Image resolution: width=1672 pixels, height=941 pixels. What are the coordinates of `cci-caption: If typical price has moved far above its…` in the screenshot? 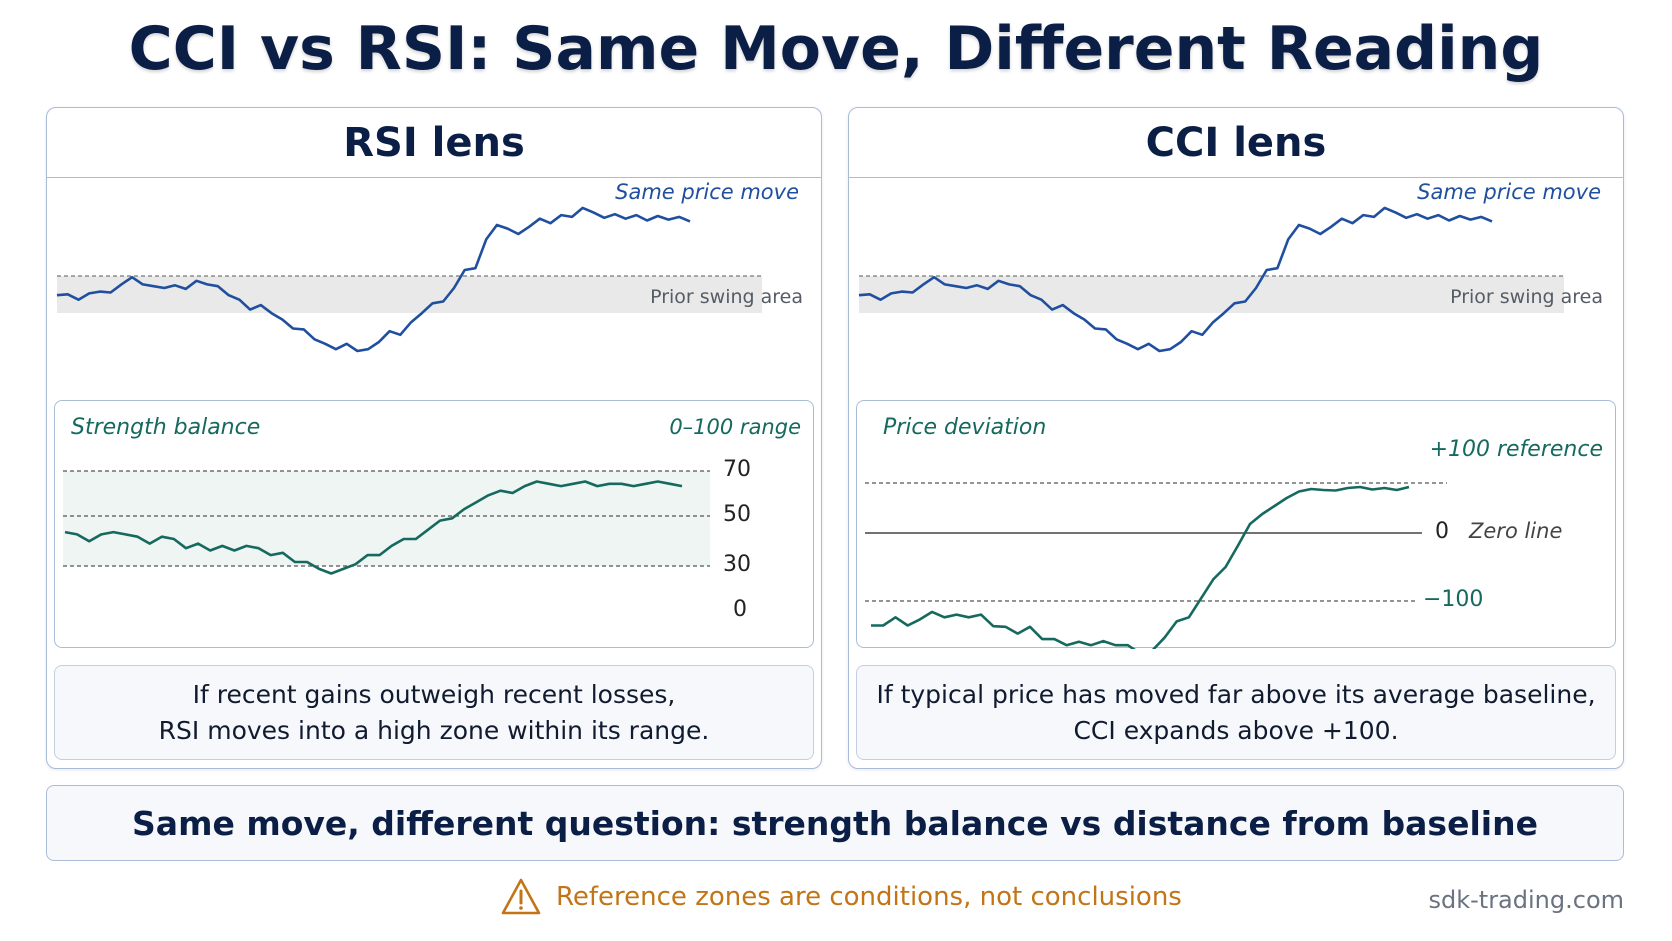 It's located at (1236, 712).